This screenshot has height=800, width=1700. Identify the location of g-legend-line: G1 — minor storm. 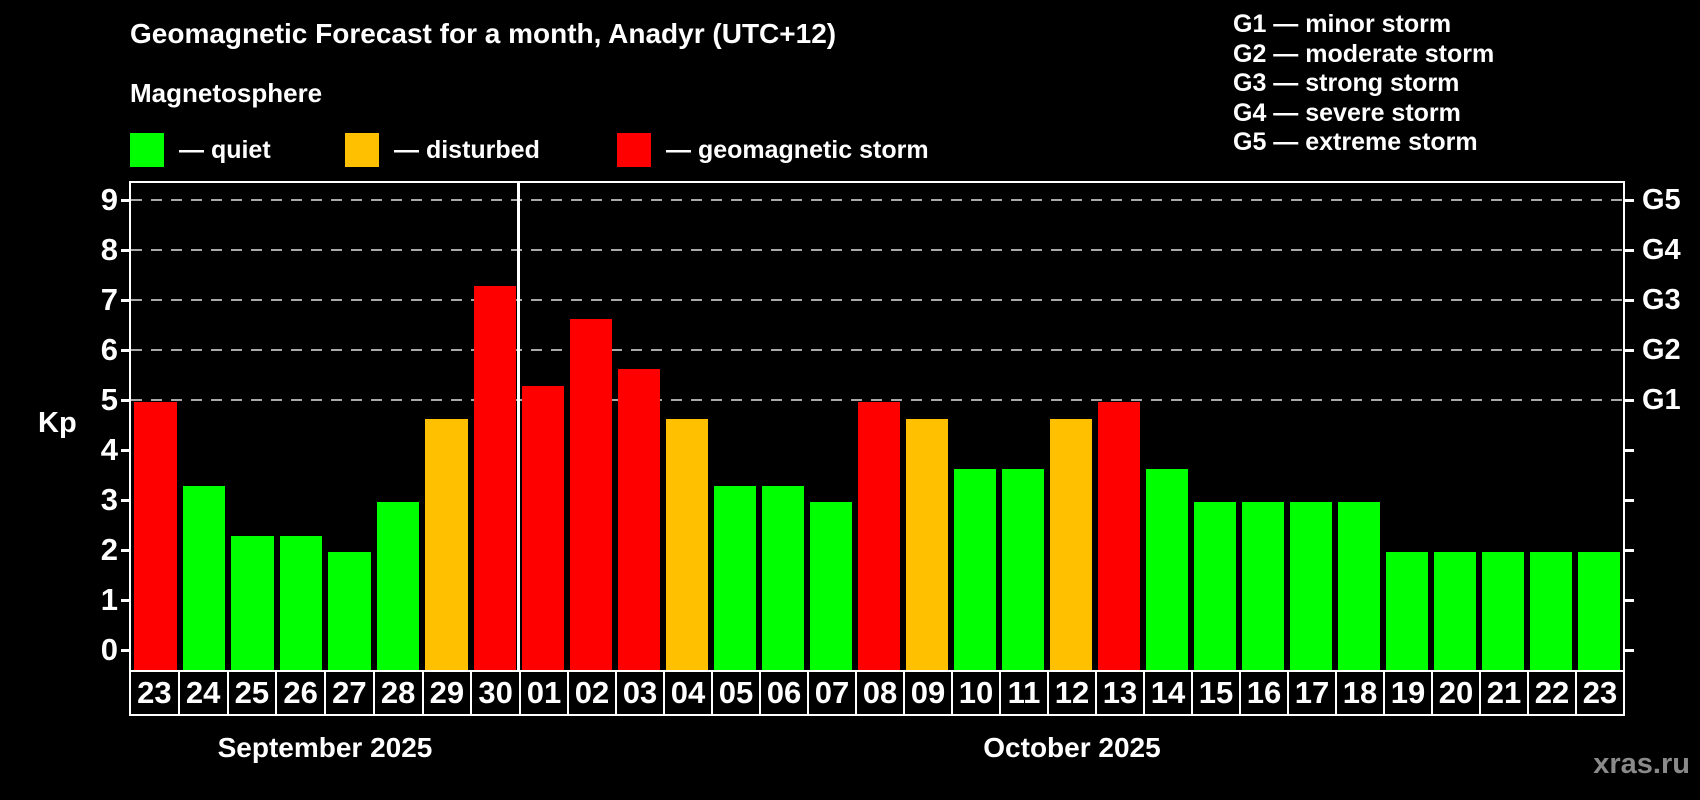
(1342, 24).